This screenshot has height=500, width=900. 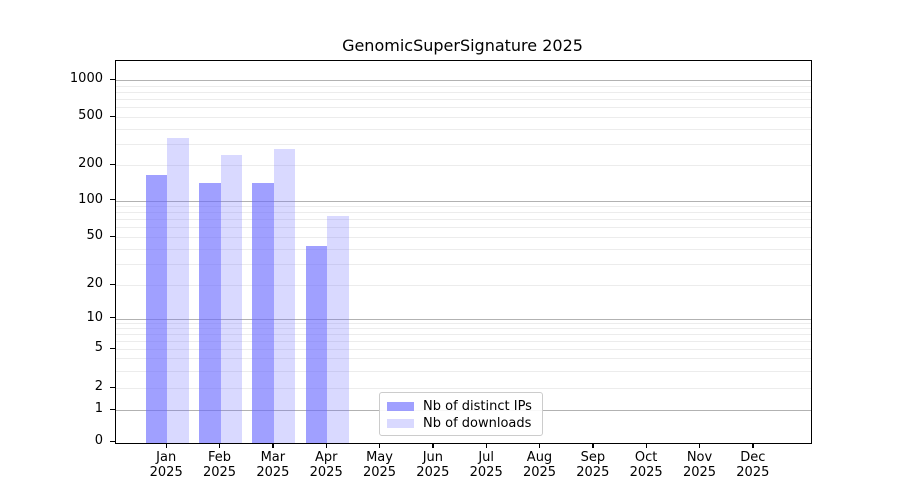 I want to click on x-tick-label: Sep 2025, so click(x=593, y=465).